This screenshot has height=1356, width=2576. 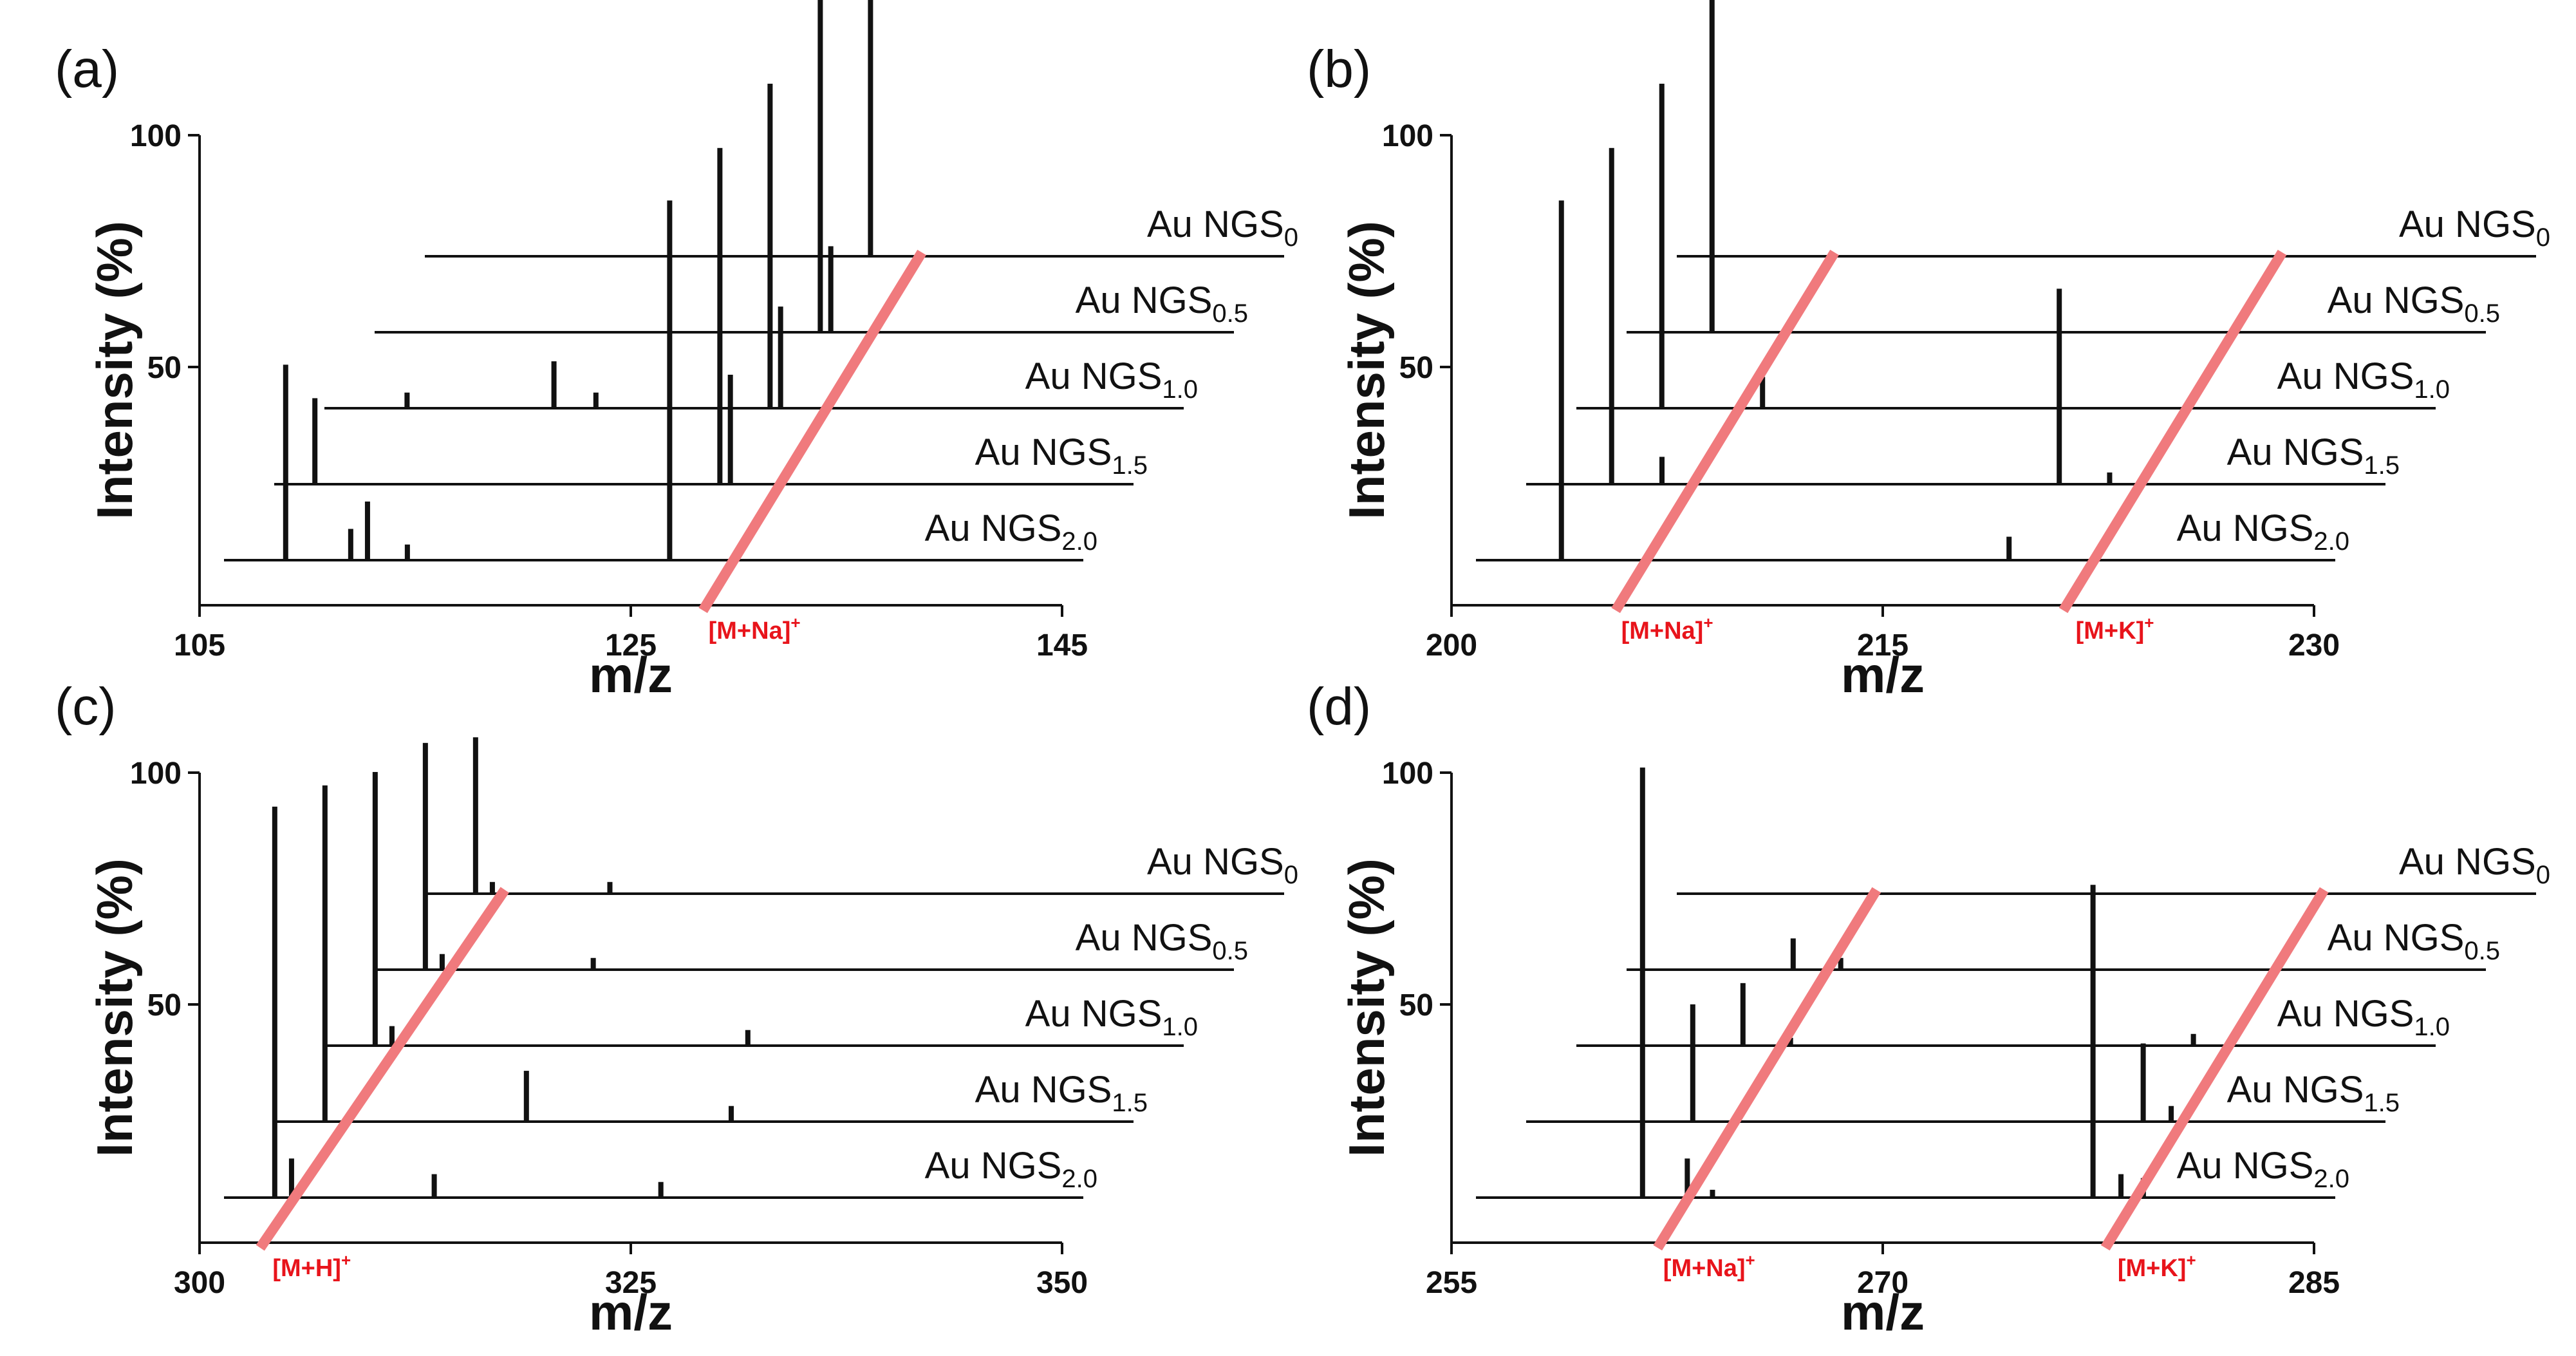 What do you see at coordinates (1883, 645) in the screenshot?
I see `x-tick-label: 215` at bounding box center [1883, 645].